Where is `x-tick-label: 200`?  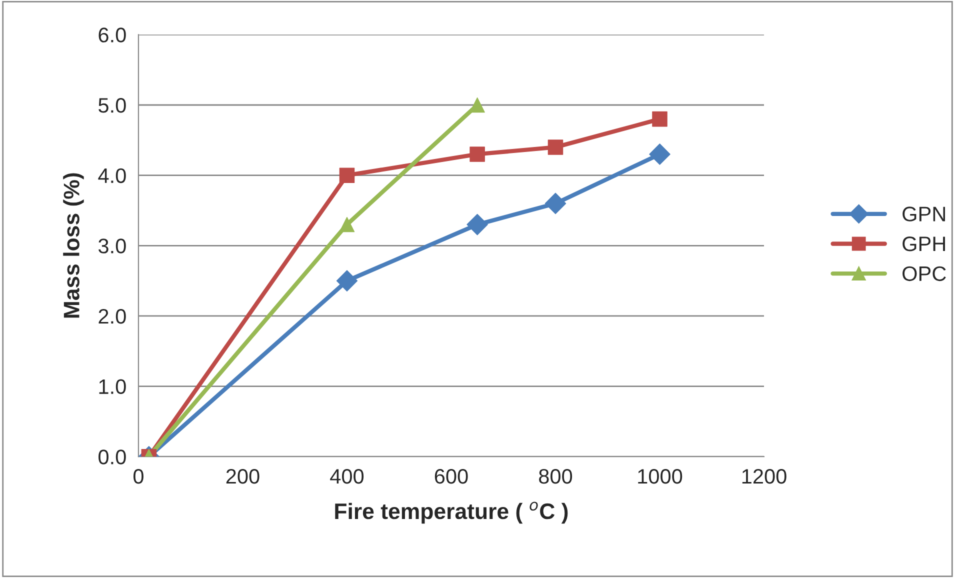
x-tick-label: 200 is located at coordinates (243, 476).